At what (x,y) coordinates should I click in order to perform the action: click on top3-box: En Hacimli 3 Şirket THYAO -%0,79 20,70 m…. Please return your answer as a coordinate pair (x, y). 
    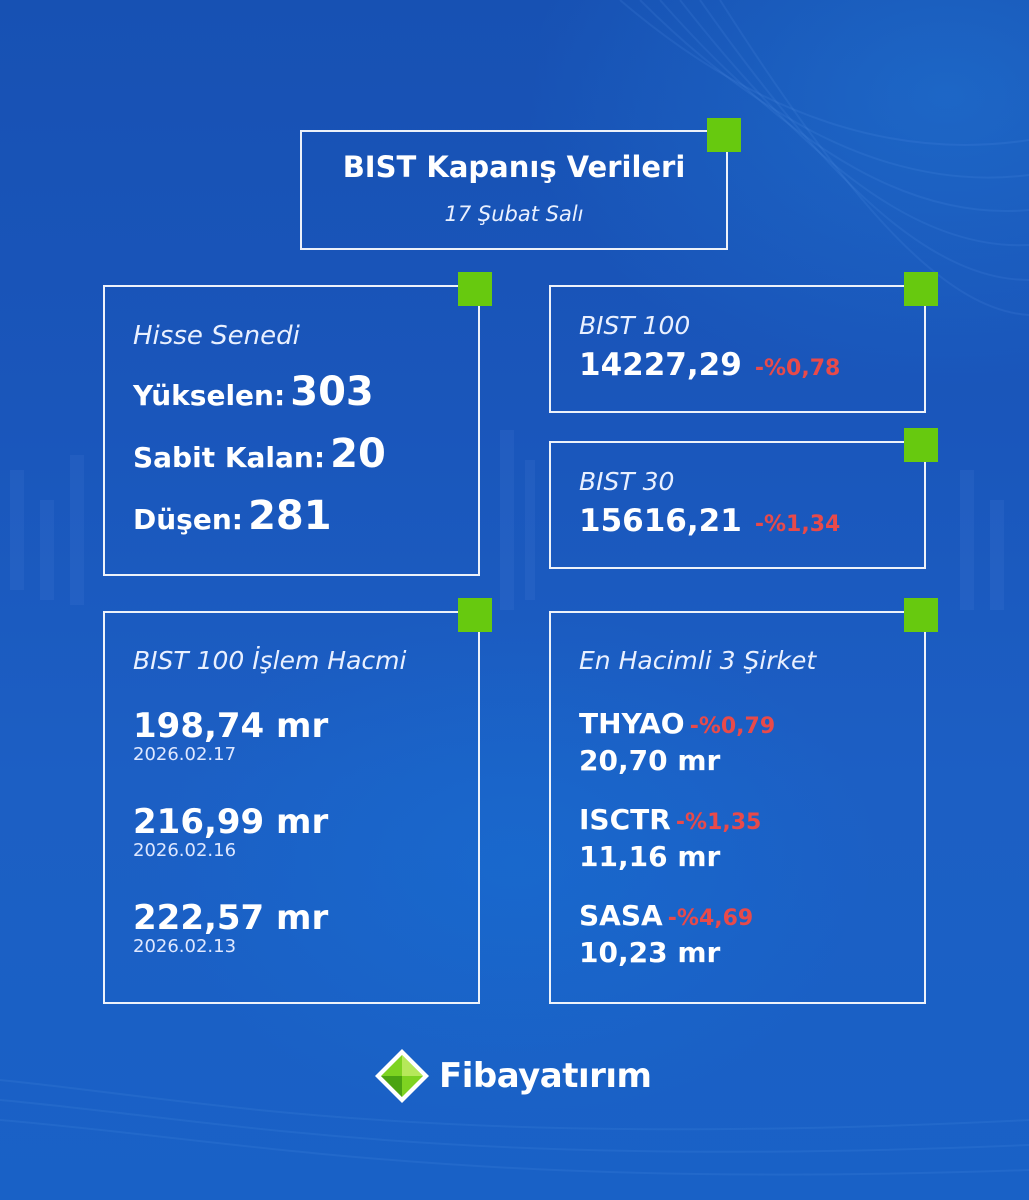
    Looking at the image, I should click on (737, 807).